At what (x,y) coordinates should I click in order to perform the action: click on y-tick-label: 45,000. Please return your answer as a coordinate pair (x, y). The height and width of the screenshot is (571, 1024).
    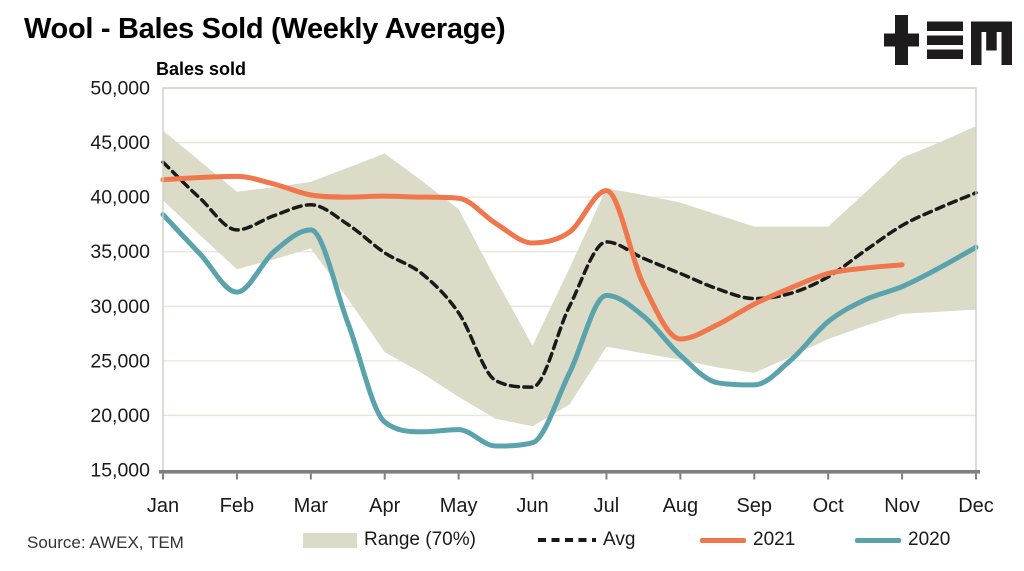
    Looking at the image, I should click on (120, 143).